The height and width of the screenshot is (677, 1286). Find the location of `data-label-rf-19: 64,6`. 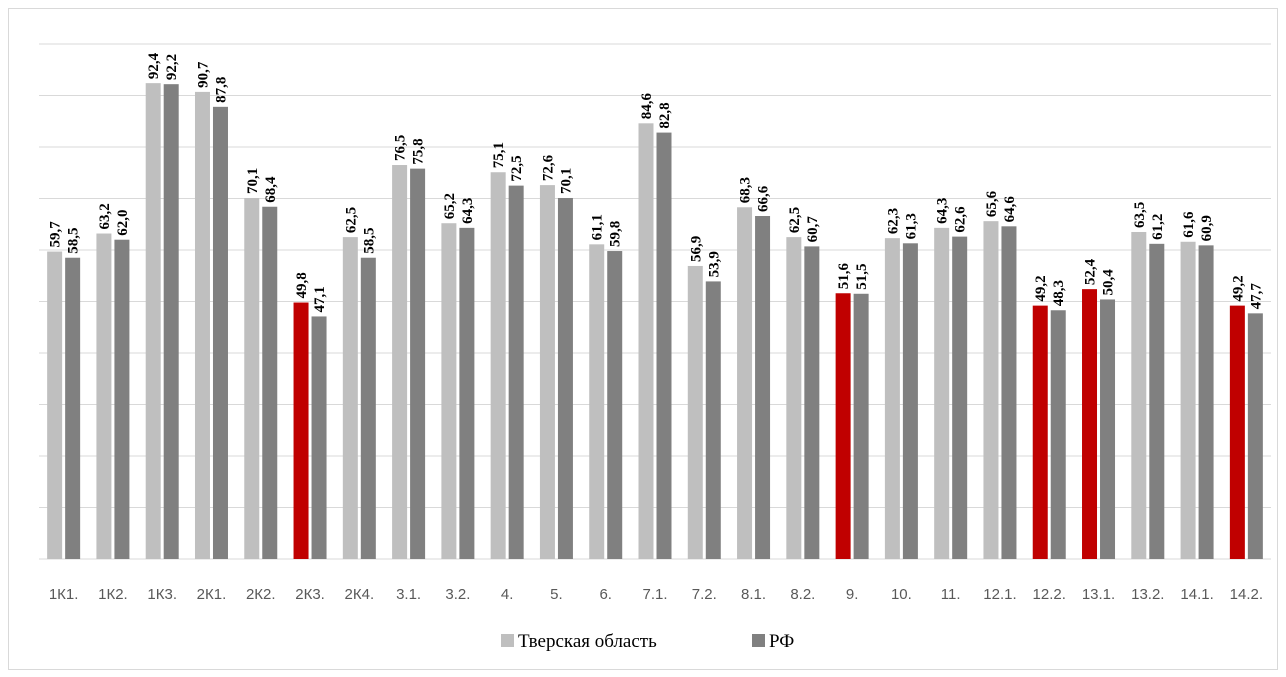

data-label-rf-19: 64,6 is located at coordinates (1010, 209).